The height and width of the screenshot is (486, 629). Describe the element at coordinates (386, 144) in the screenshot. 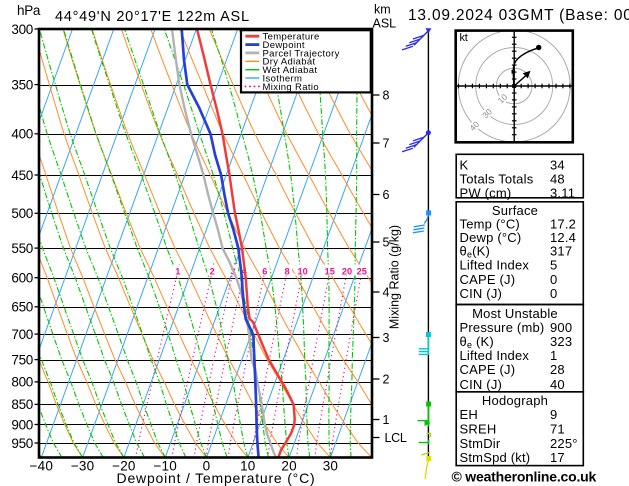

I see `svg-text: 7` at that location.